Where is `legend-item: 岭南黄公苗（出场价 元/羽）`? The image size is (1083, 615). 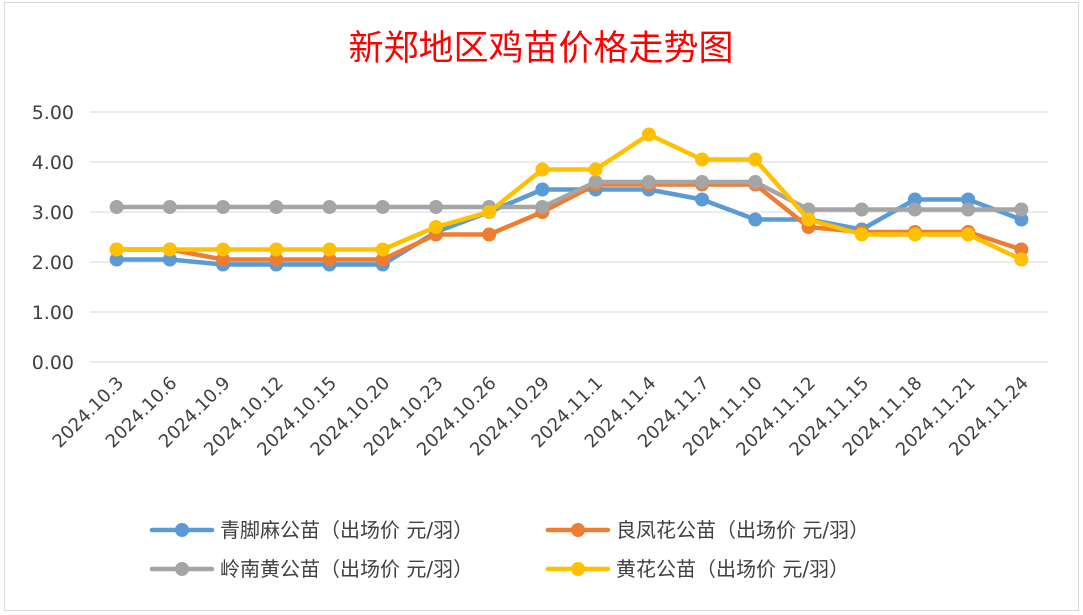
legend-item: 岭南黄公苗（出场价 元/羽） is located at coordinates (311, 569).